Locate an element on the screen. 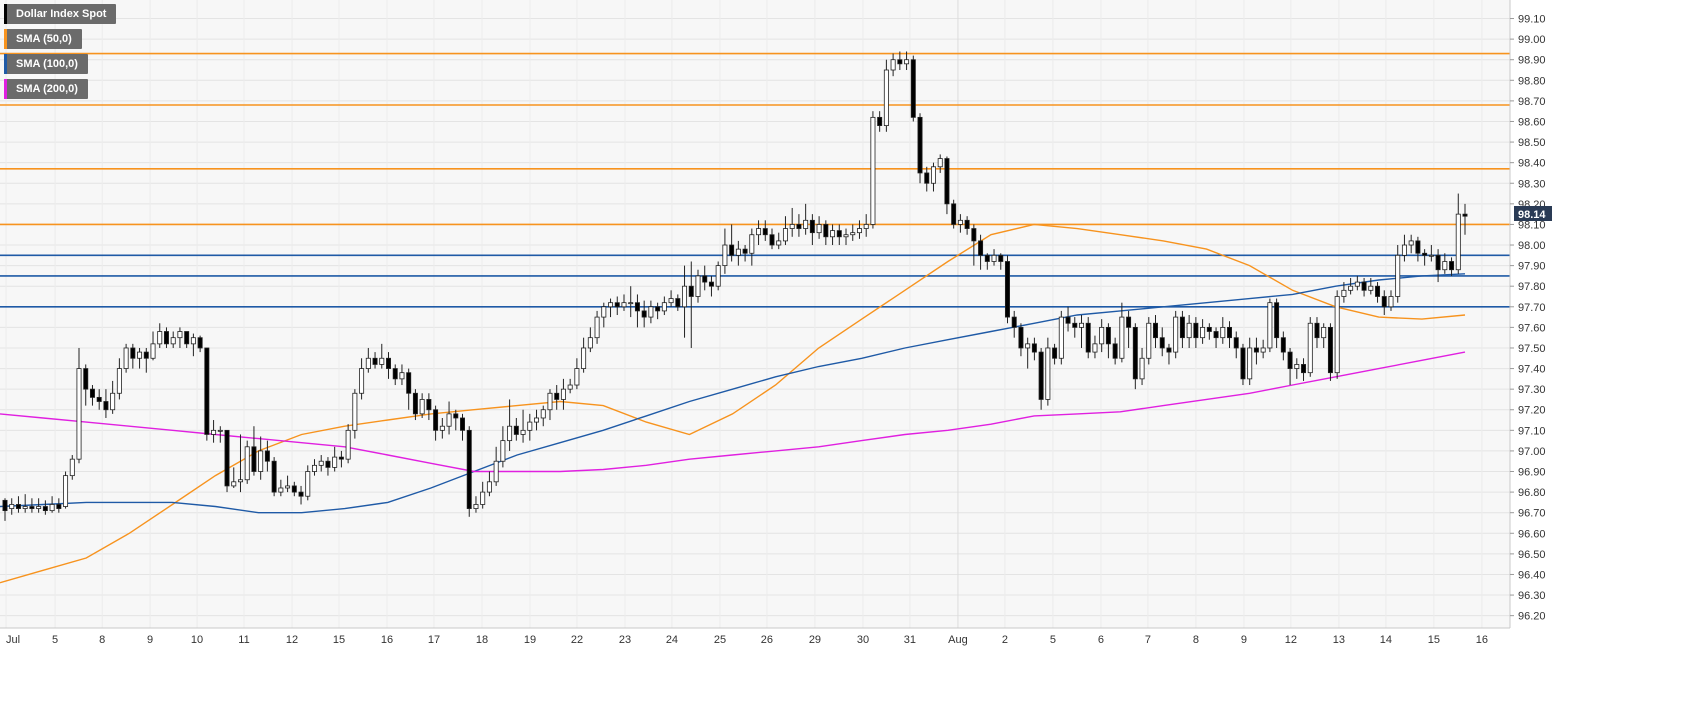  y-tick-label: 96.50 is located at coordinates (1532, 555).